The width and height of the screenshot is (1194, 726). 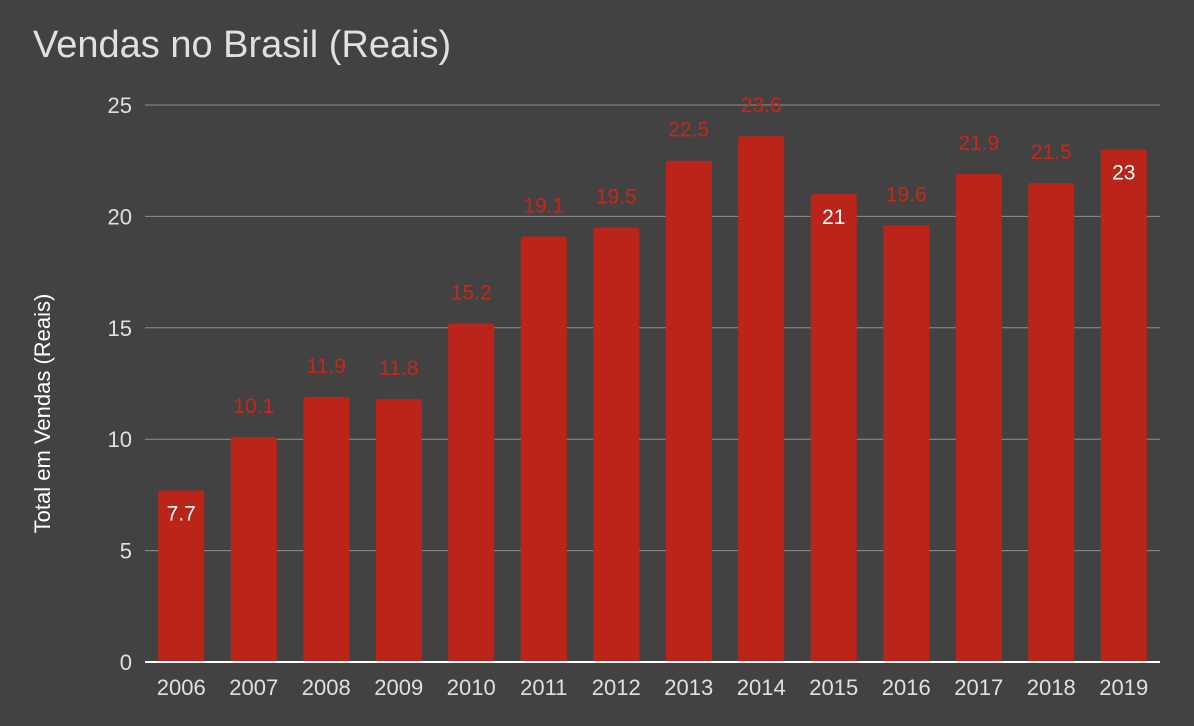 What do you see at coordinates (120, 439) in the screenshot?
I see `y-tick-label: 10` at bounding box center [120, 439].